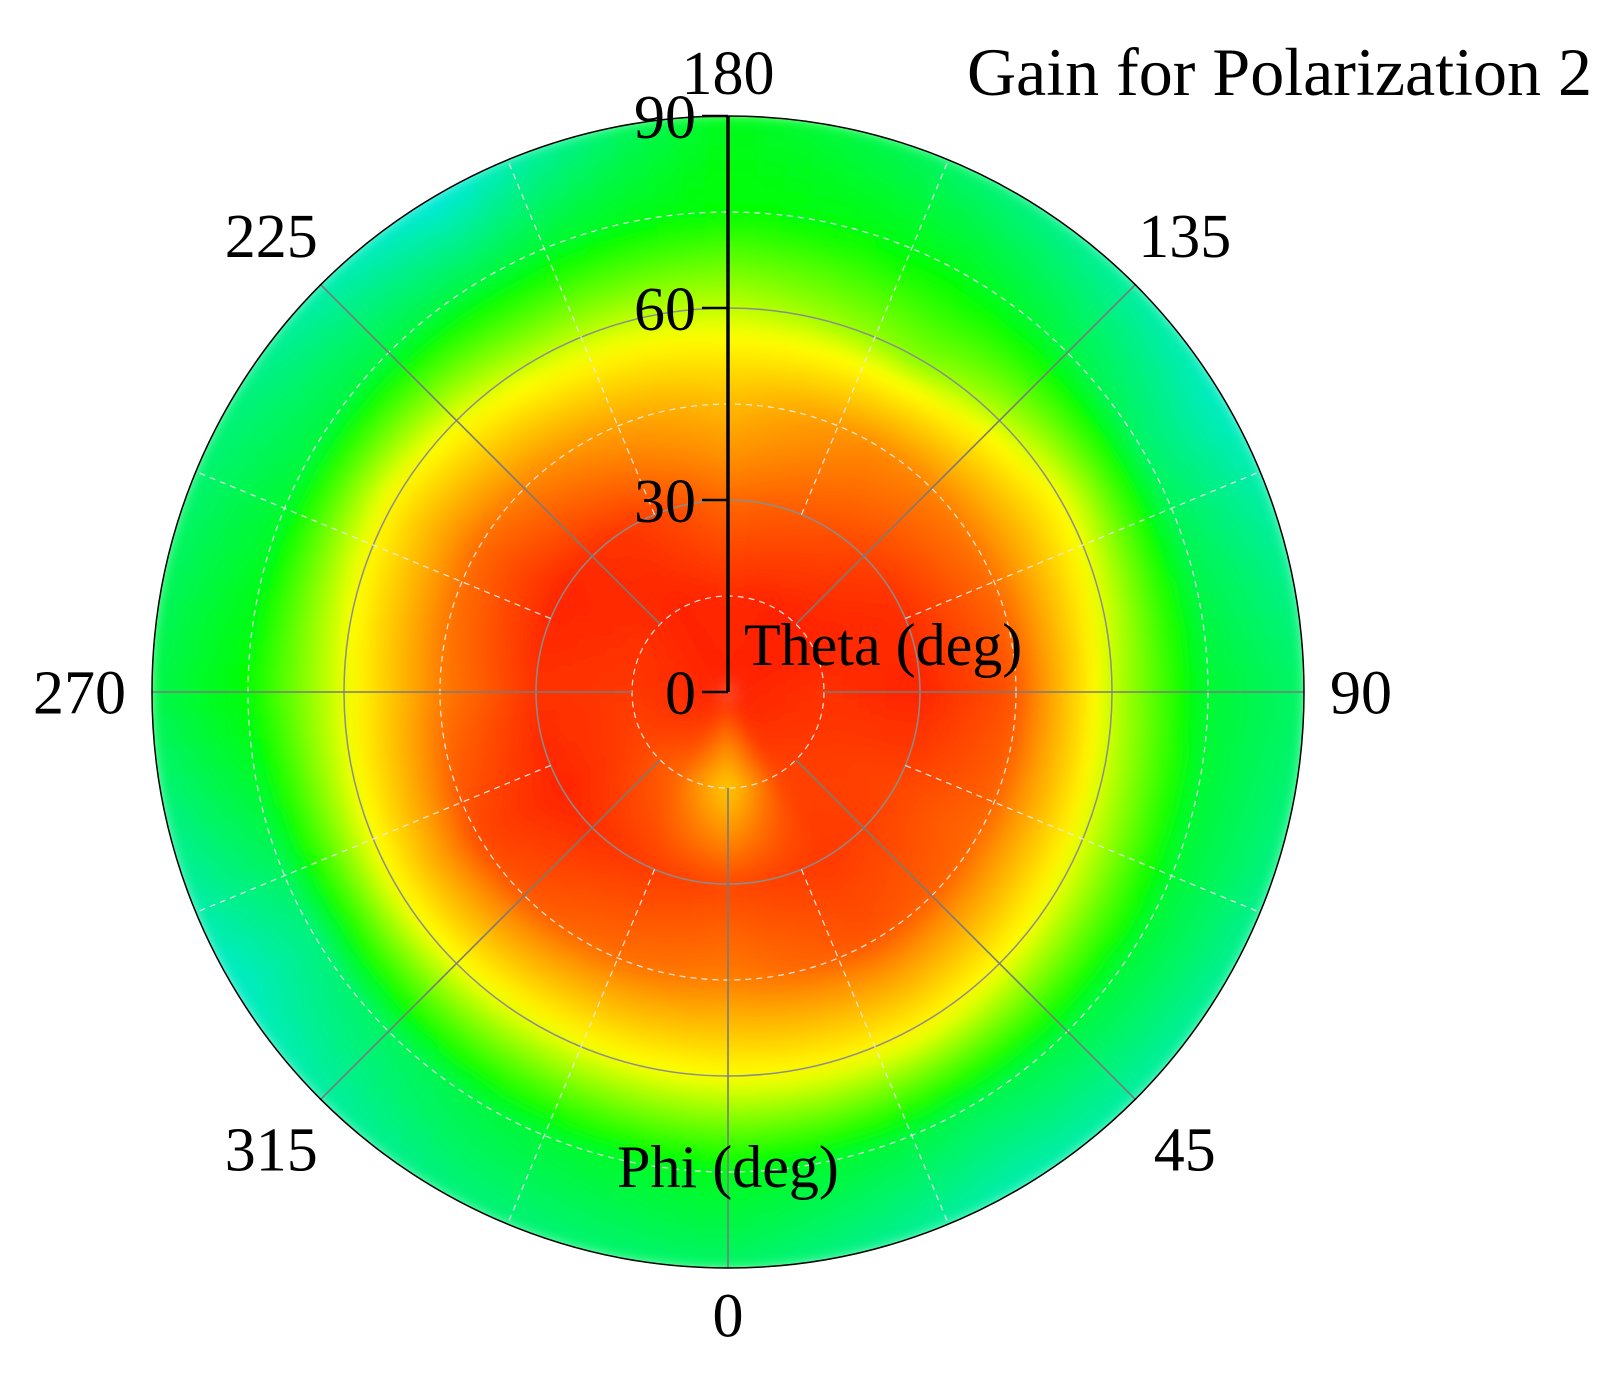 The height and width of the screenshot is (1386, 1600). What do you see at coordinates (665, 118) in the screenshot?
I see `radial-tick-label: 90` at bounding box center [665, 118].